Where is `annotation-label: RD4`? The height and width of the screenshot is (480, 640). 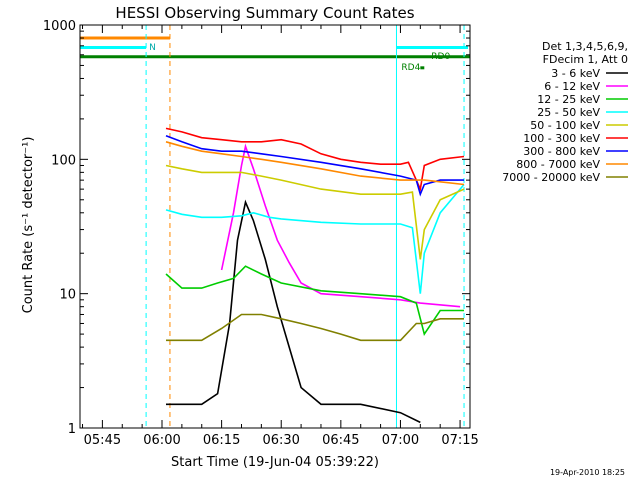 annotation-label: RD4 is located at coordinates (410, 68).